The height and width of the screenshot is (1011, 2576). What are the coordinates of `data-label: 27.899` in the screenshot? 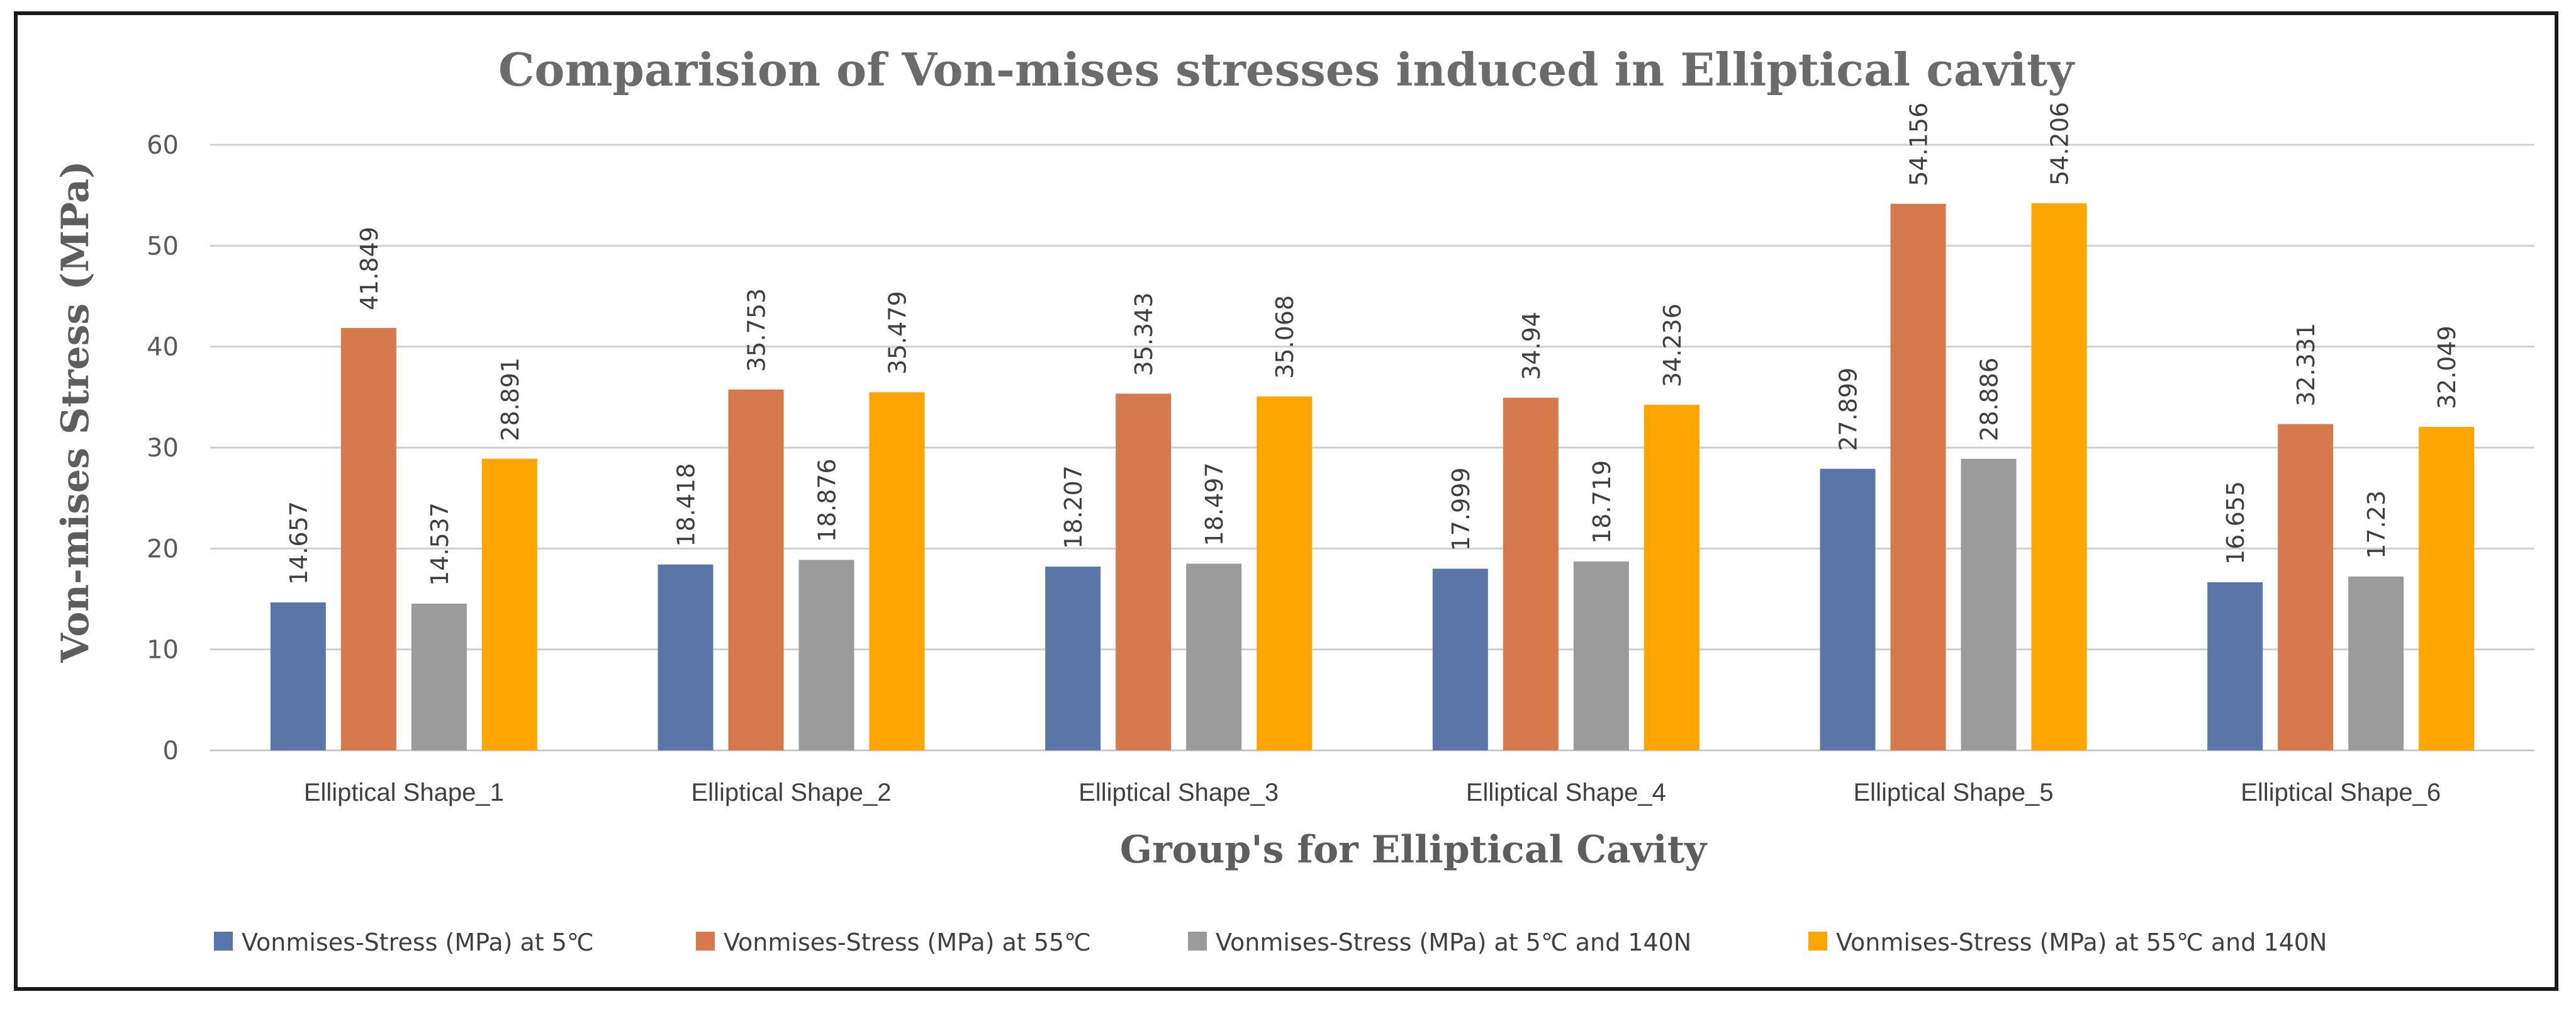 It's located at (1848, 409).